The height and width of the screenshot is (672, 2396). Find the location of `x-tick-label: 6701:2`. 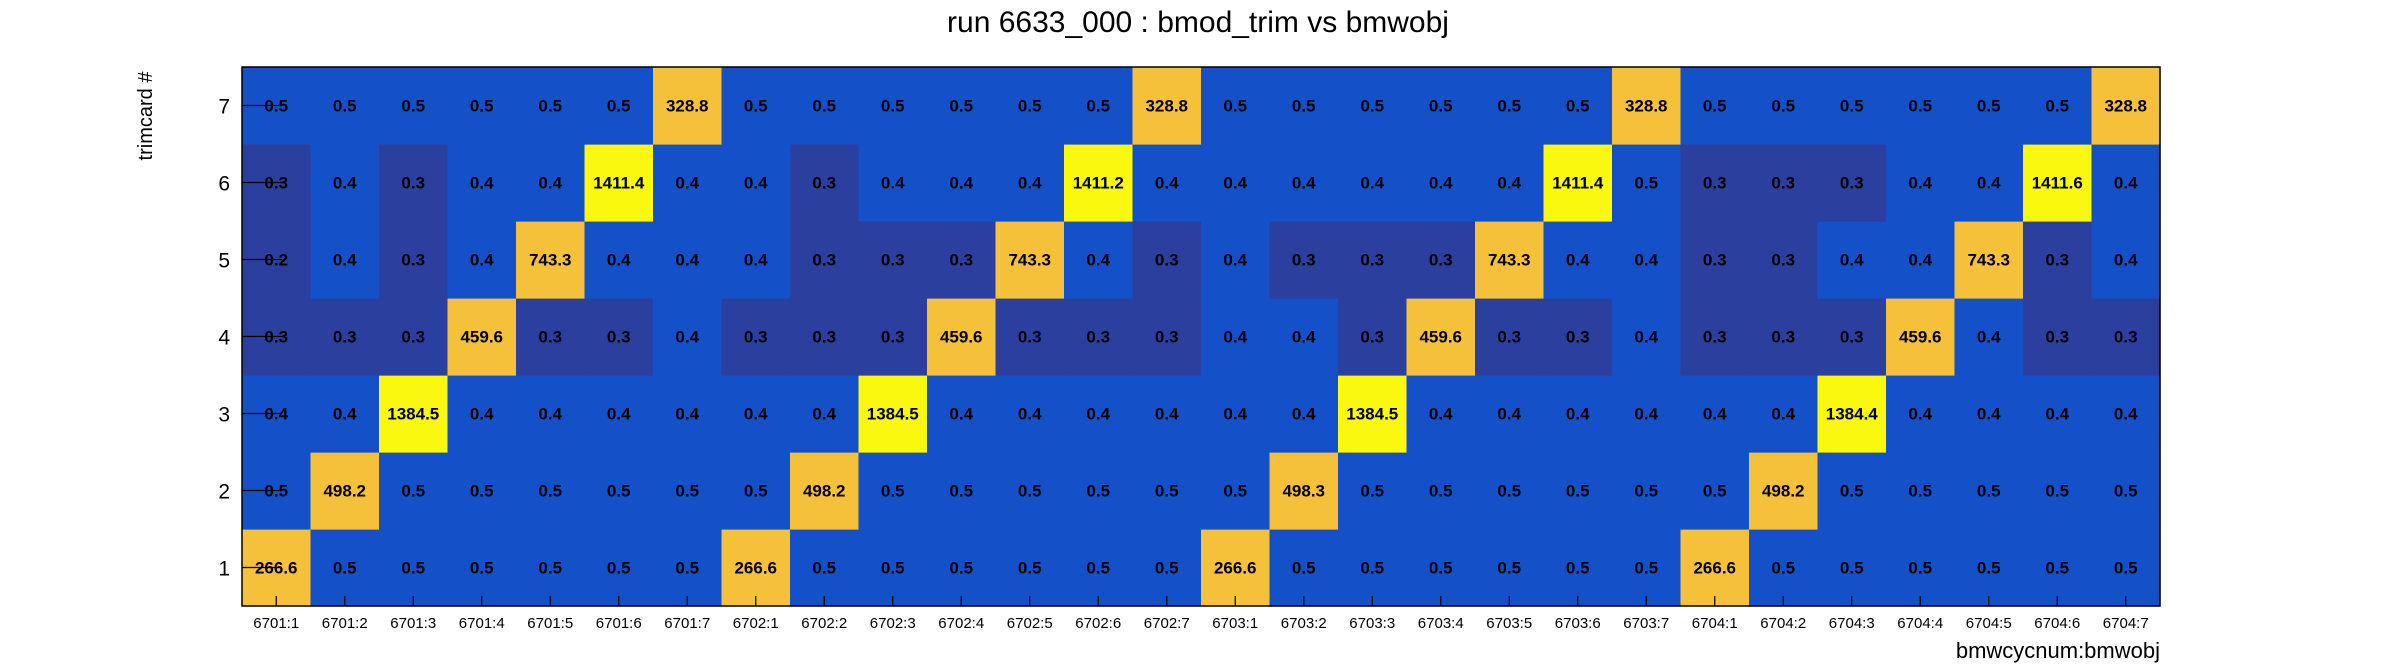

x-tick-label: 6701:2 is located at coordinates (345, 623).